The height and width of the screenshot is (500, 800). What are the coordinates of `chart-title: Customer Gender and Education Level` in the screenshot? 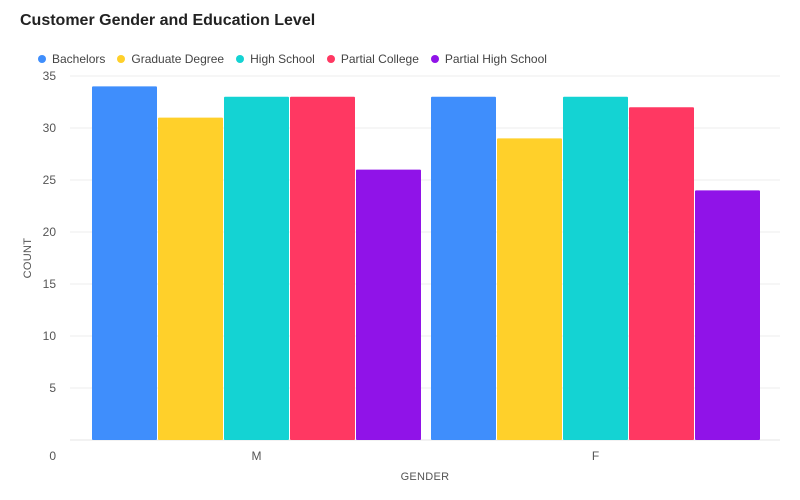 It's located at (168, 20).